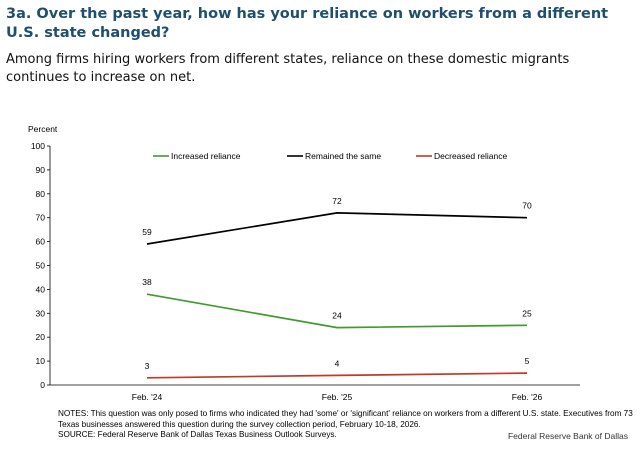  Describe the element at coordinates (527, 206) in the screenshot. I see `data-label: 70` at that location.